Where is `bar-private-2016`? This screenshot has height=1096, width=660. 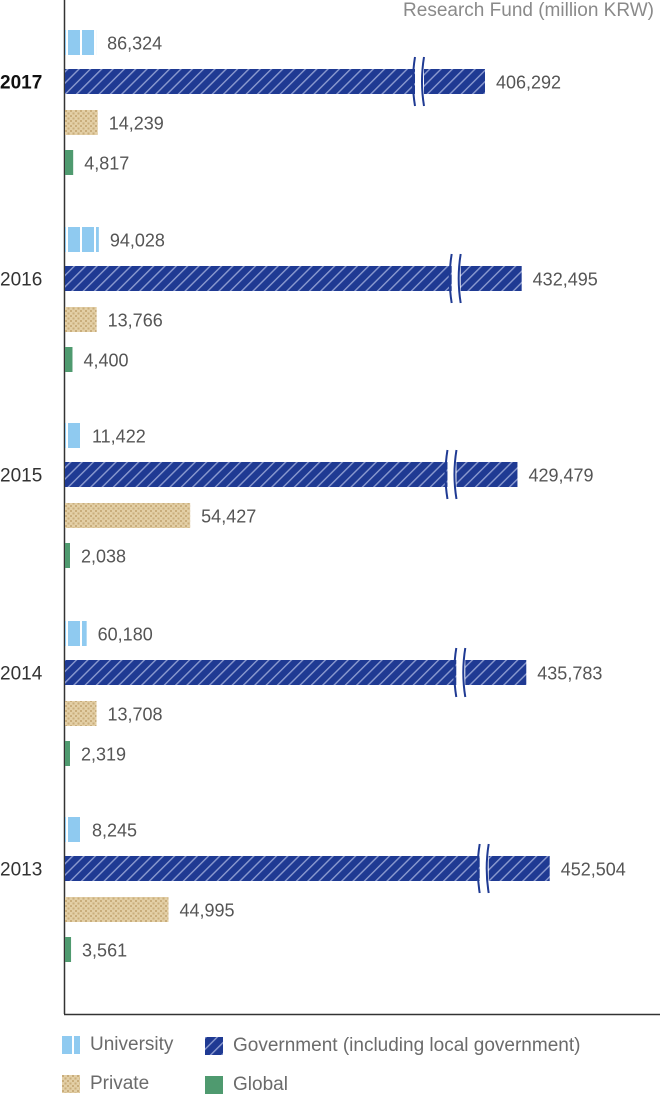 bar-private-2016 is located at coordinates (81, 319).